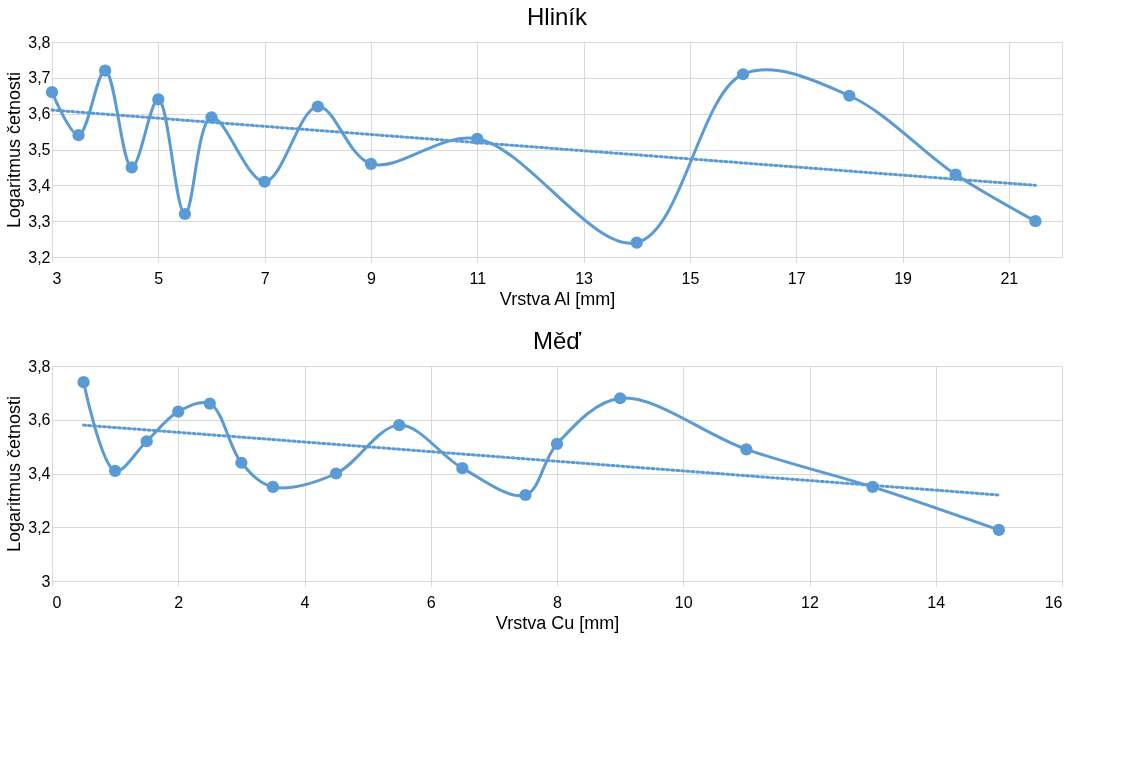 This screenshot has height=760, width=1131. I want to click on x-axis-title: Vrstva Al [mm], so click(557, 298).